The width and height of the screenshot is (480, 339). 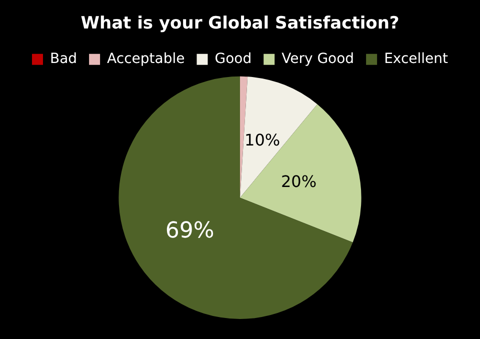 What do you see at coordinates (233, 59) in the screenshot?
I see `legend-label: Good` at bounding box center [233, 59].